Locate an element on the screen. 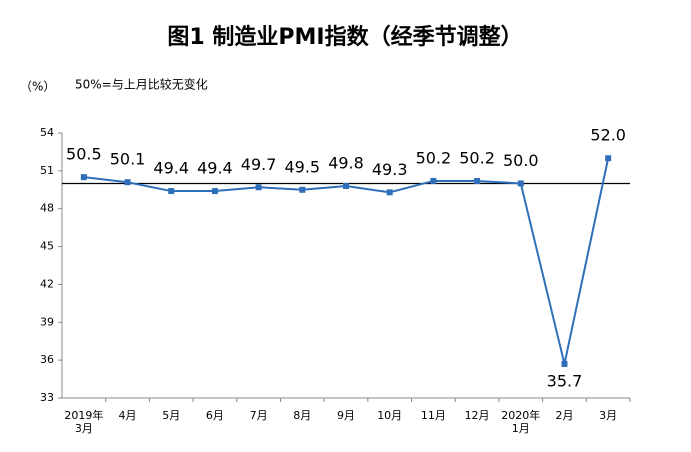 The height and width of the screenshot is (452, 691). y-unit: （%） is located at coordinates (37, 87).